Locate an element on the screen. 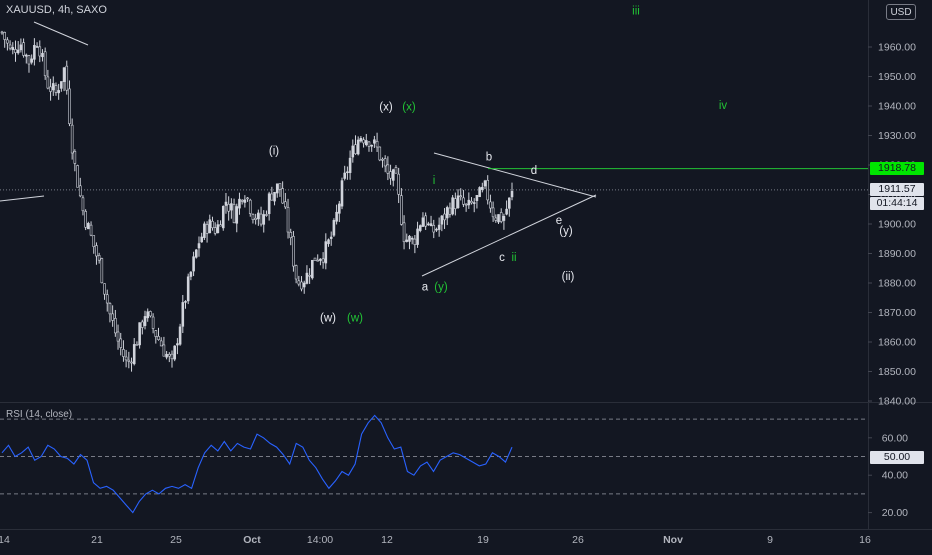 The width and height of the screenshot is (932, 555). wave-label: (i) is located at coordinates (274, 152).